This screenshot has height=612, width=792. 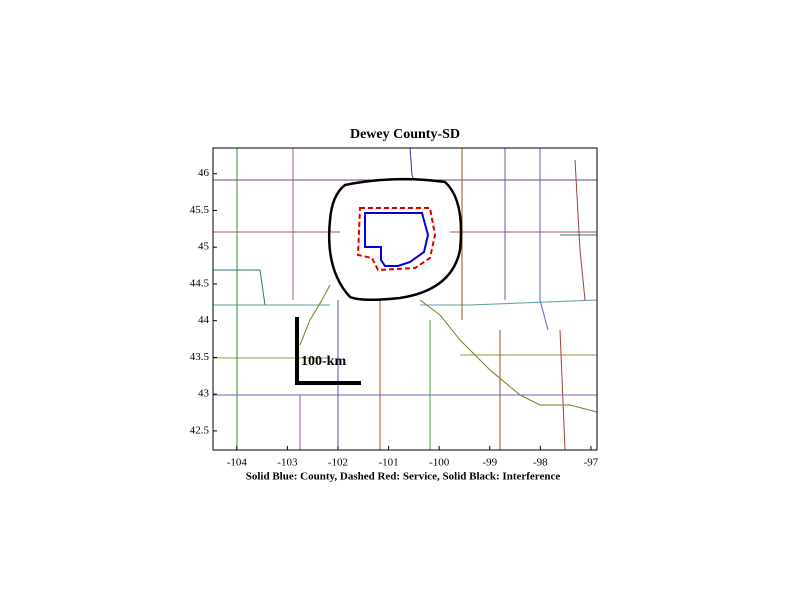 I want to click on x-tick-label: -103, so click(x=287, y=463).